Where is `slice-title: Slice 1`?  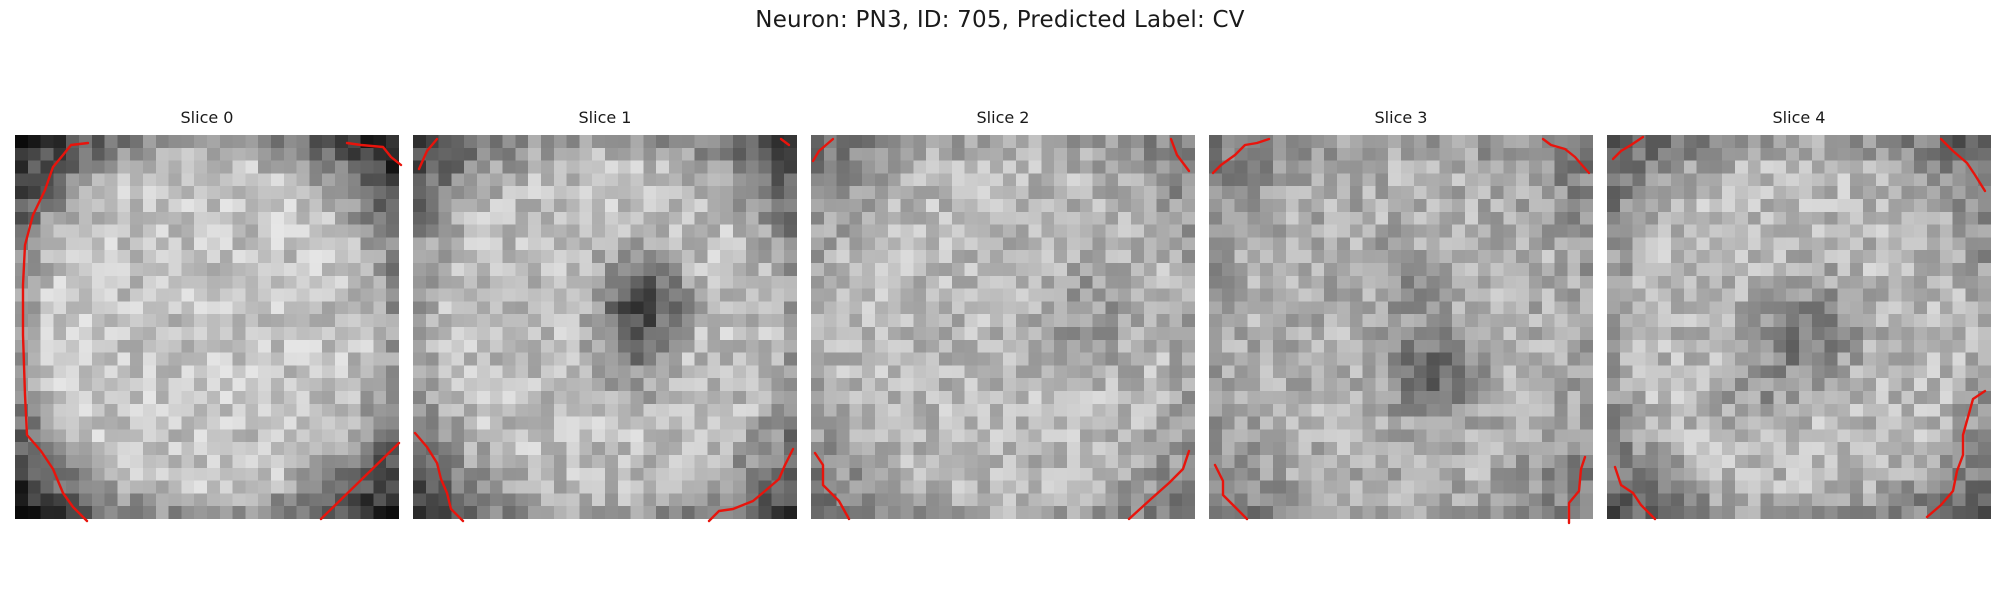 slice-title: Slice 1 is located at coordinates (605, 117).